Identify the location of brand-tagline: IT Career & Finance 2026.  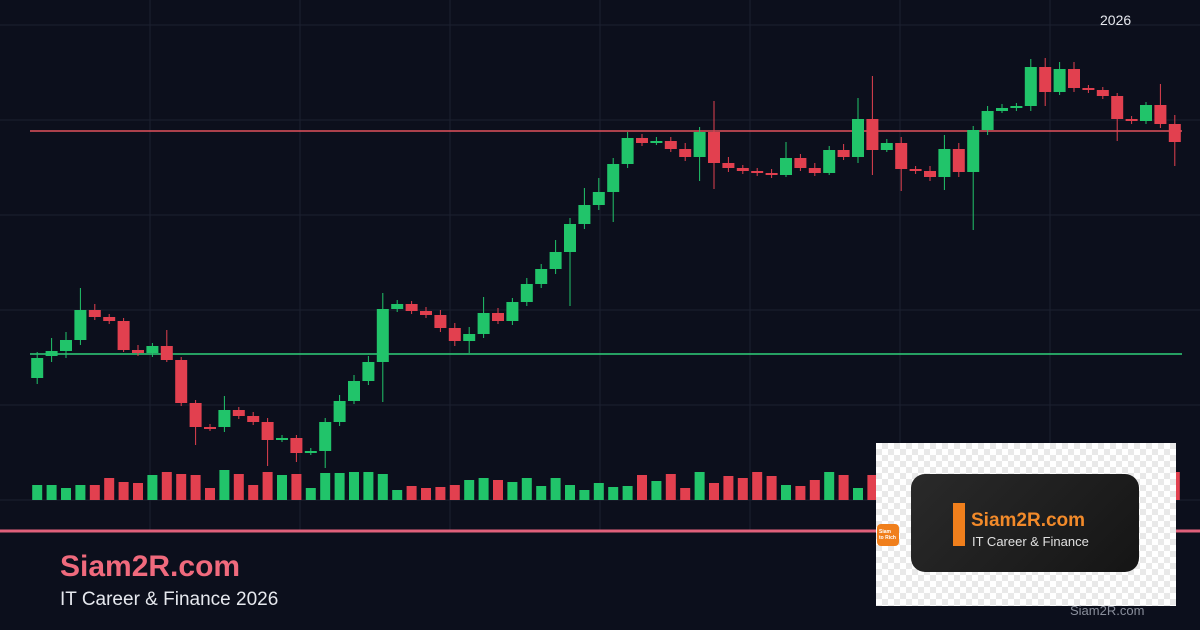
(169, 599).